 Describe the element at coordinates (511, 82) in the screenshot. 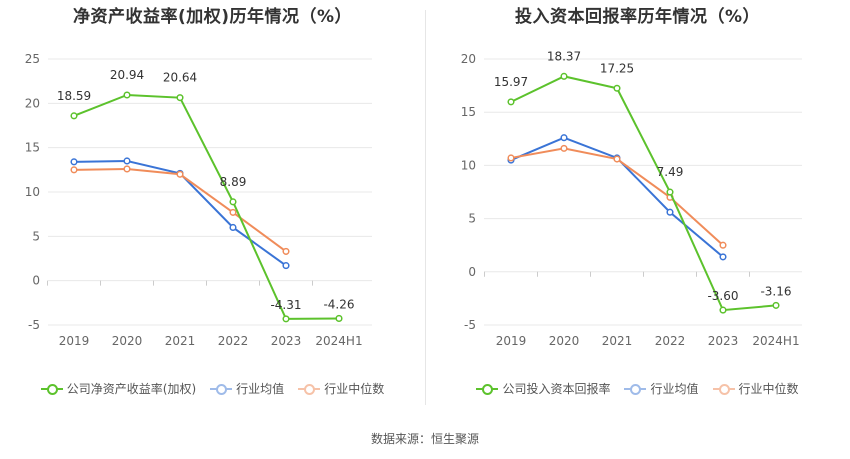

I see `data-label: 15.97` at that location.